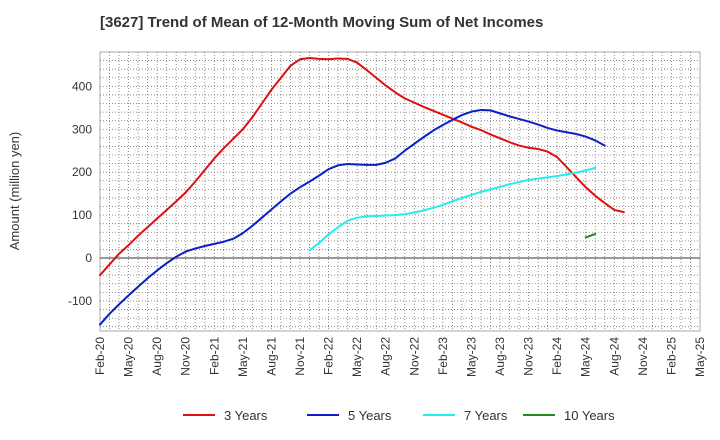 This screenshot has height=440, width=720. Describe the element at coordinates (386, 356) in the screenshot. I see `x-tick-label: Aug-22` at that location.